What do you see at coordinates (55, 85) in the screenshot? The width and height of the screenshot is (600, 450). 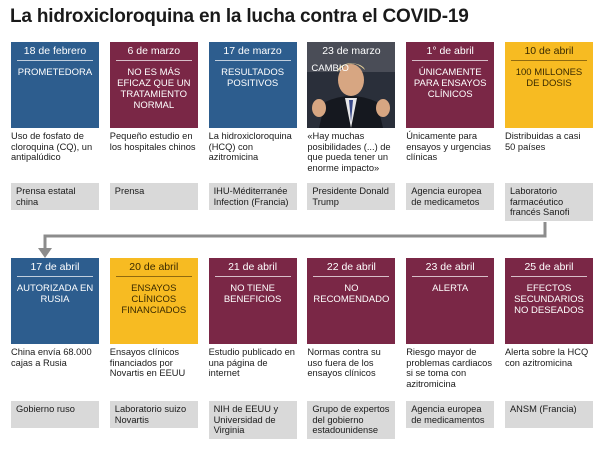 I see `event-card: 18 de febrero PROMETEDORA` at bounding box center [55, 85].